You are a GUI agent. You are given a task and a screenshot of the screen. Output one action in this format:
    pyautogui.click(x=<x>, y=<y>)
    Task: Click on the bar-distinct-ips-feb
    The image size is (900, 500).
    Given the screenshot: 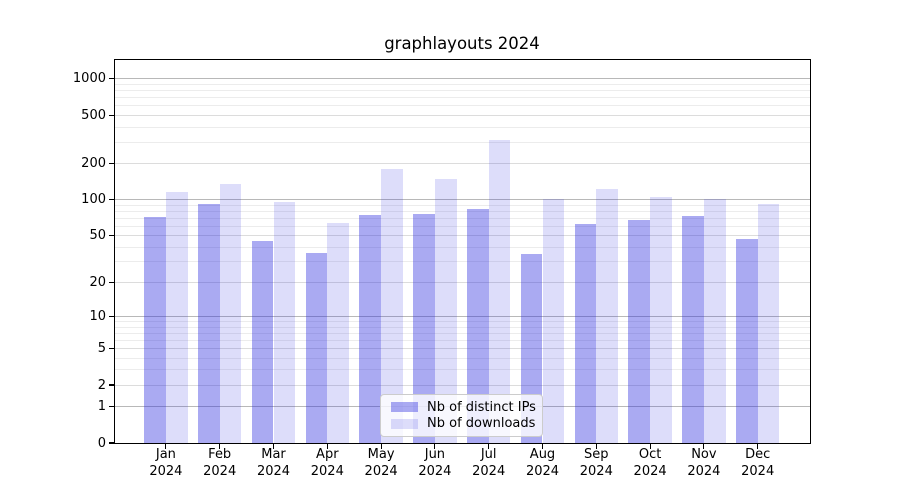 What is the action you would take?
    pyautogui.click(x=208, y=323)
    